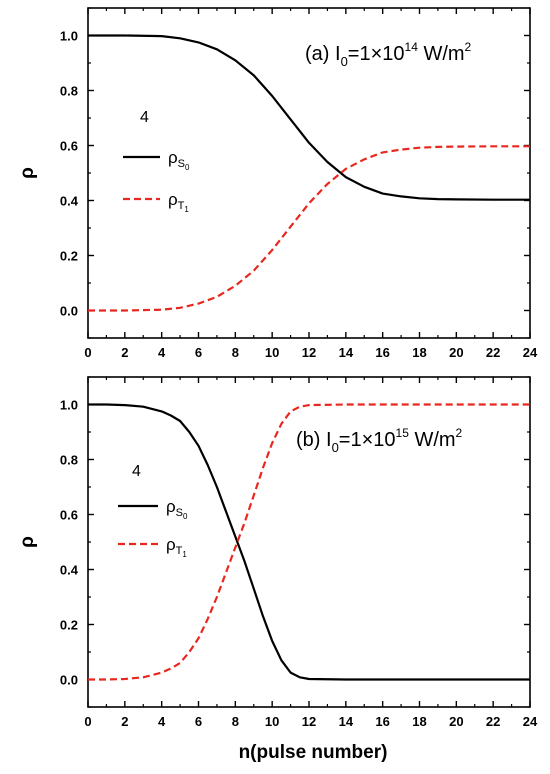 Image resolution: width=550 pixels, height=774 pixels. What do you see at coordinates (379, 440) in the screenshot?
I see `panel-annotation: (b) I0=1×1015 W/m2` at bounding box center [379, 440].